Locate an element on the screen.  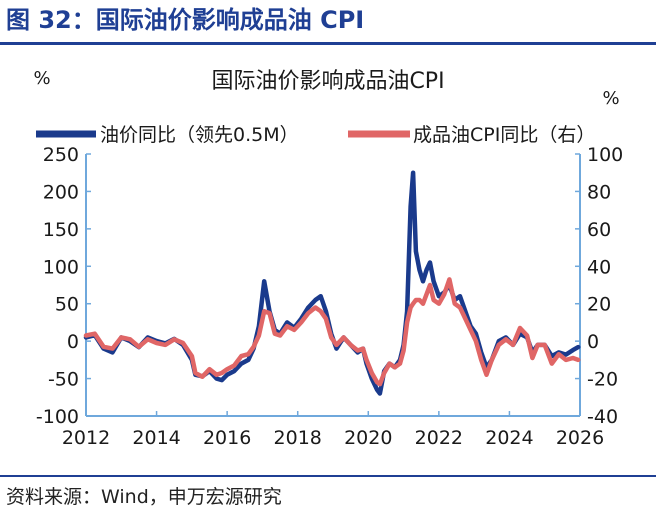
left-tick-label: -100 is located at coordinates (57, 417).